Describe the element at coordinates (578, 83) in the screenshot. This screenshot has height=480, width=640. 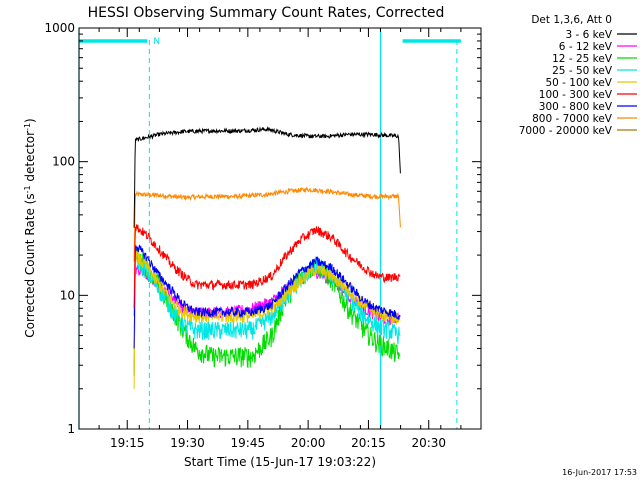
I see `legend-label-4: 50 - 100 keV` at that location.